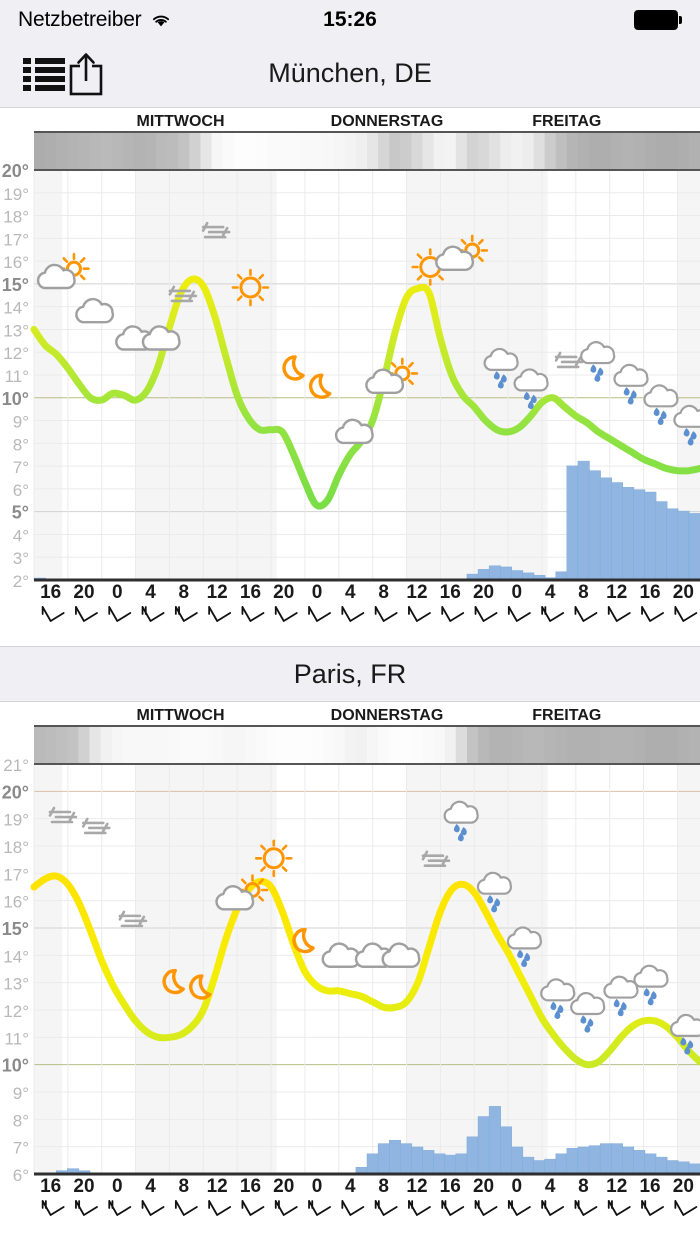 This screenshot has width=700, height=1244. Describe the element at coordinates (21, 1148) in the screenshot. I see `y-axis-label: 7°` at that location.